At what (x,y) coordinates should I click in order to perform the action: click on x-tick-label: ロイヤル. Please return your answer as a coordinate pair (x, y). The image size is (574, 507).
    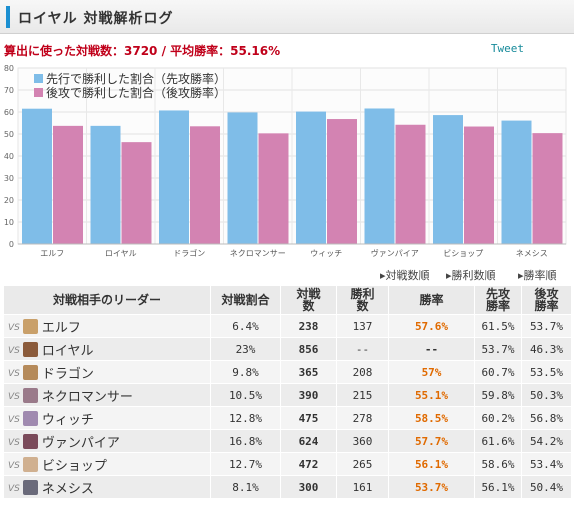
    Looking at the image, I should click on (121, 253).